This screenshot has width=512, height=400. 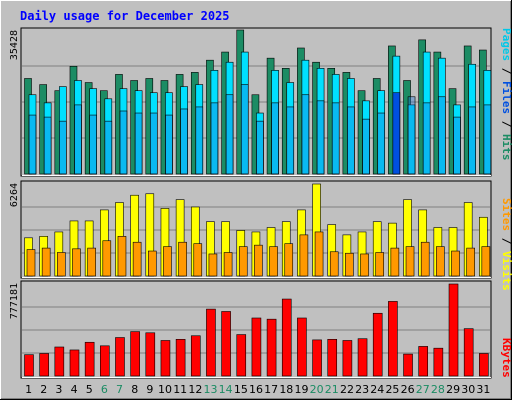 What do you see at coordinates (180, 389) in the screenshot?
I see `day-label-11: 11` at bounding box center [180, 389].